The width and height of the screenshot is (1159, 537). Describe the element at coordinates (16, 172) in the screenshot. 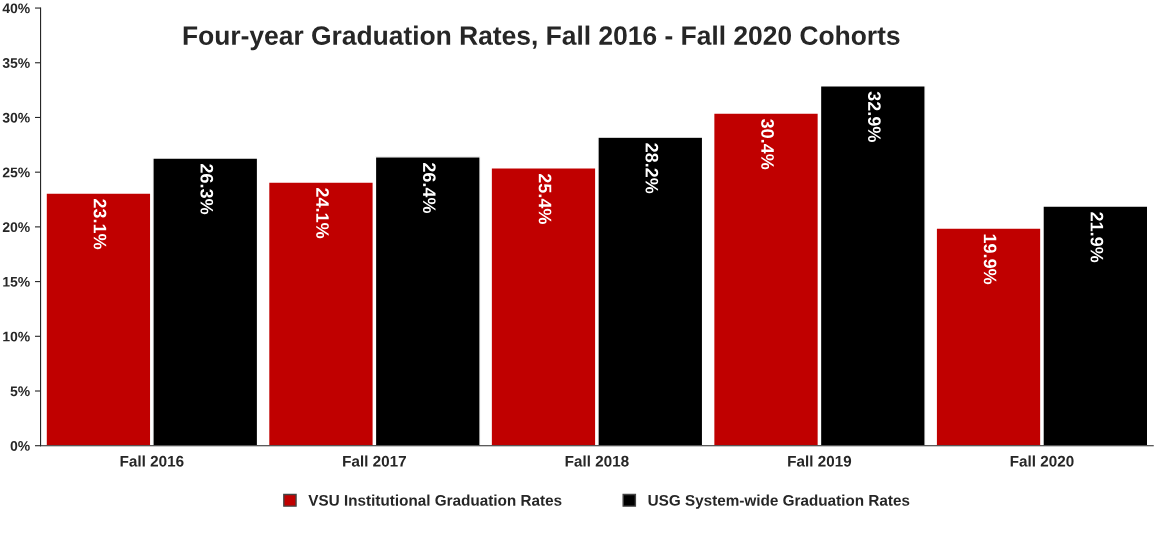

I see `y-tick-label: 25%` at that location.